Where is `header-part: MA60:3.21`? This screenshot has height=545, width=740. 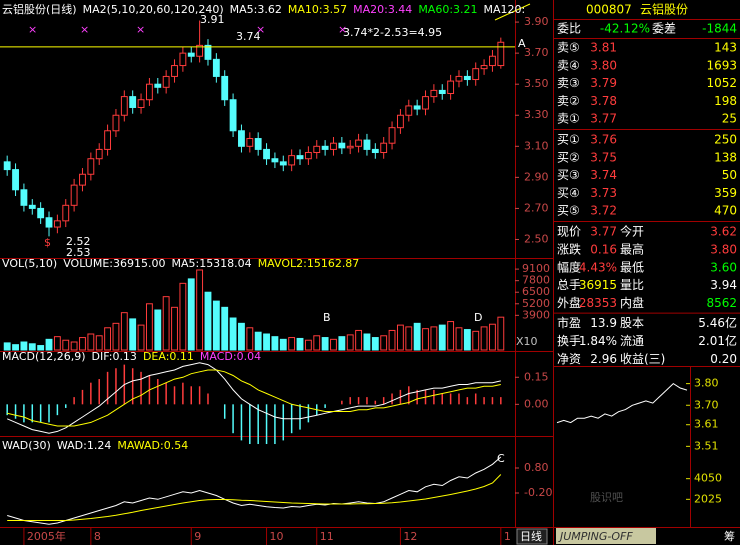
header-part: MA60:3.21 is located at coordinates (447, 9).